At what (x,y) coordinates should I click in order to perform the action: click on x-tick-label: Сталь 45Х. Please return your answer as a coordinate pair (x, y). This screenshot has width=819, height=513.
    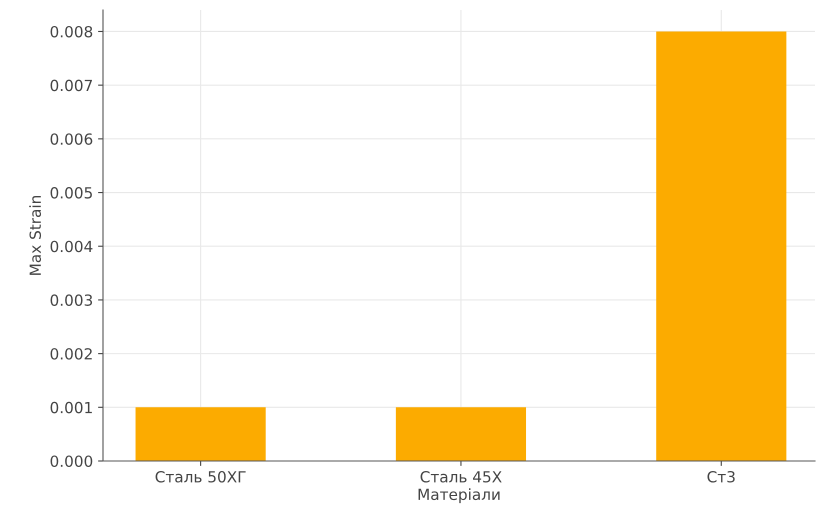
    Looking at the image, I should click on (461, 476).